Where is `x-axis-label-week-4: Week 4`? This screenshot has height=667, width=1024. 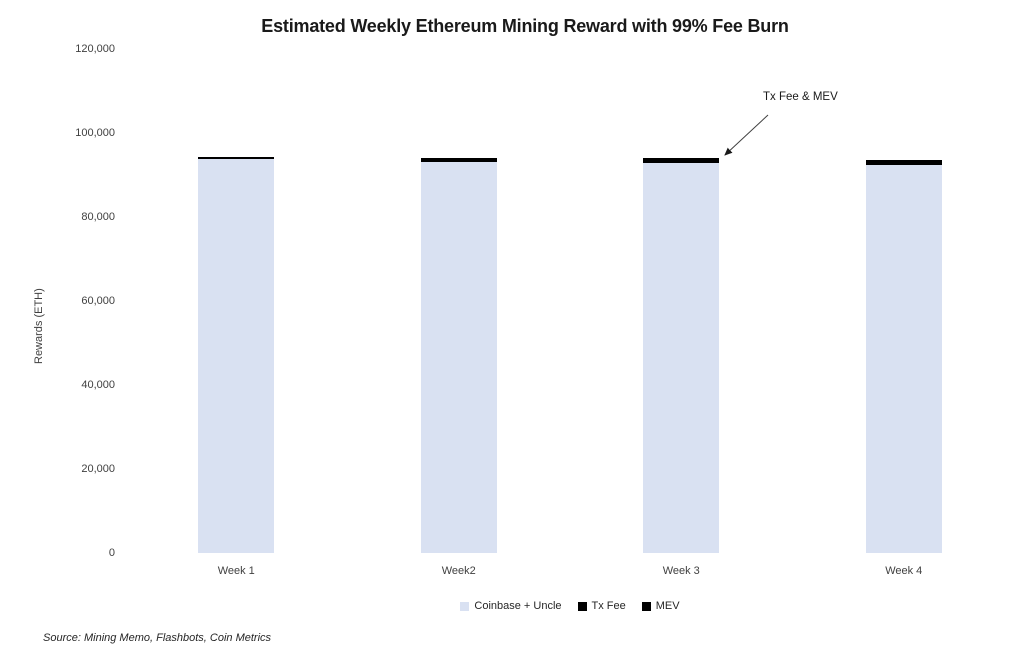
x-axis-label-week-4: Week 4 is located at coordinates (904, 571).